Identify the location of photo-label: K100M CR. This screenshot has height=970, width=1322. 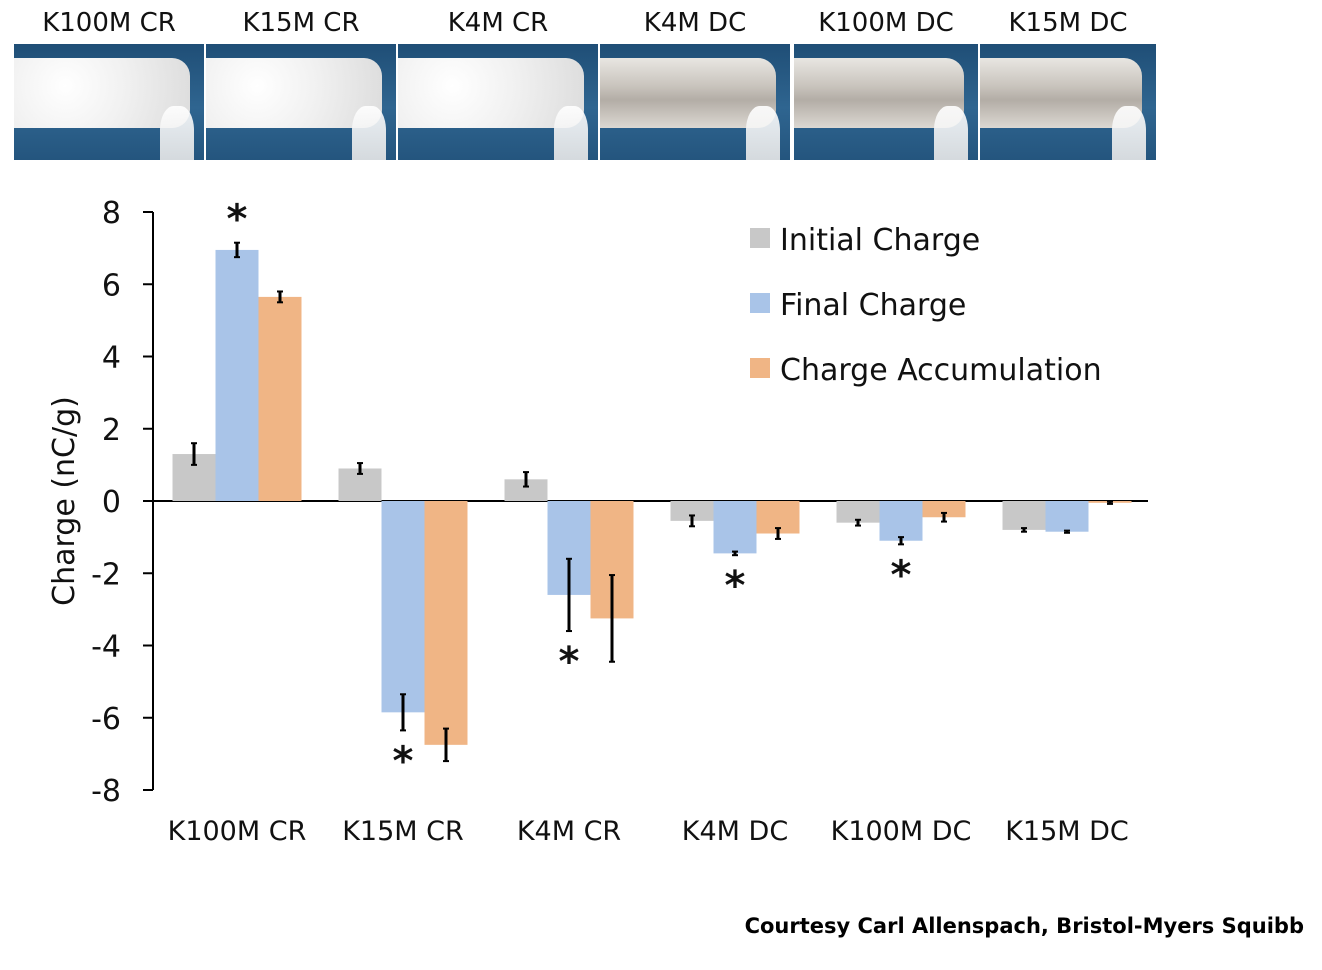
(109, 23).